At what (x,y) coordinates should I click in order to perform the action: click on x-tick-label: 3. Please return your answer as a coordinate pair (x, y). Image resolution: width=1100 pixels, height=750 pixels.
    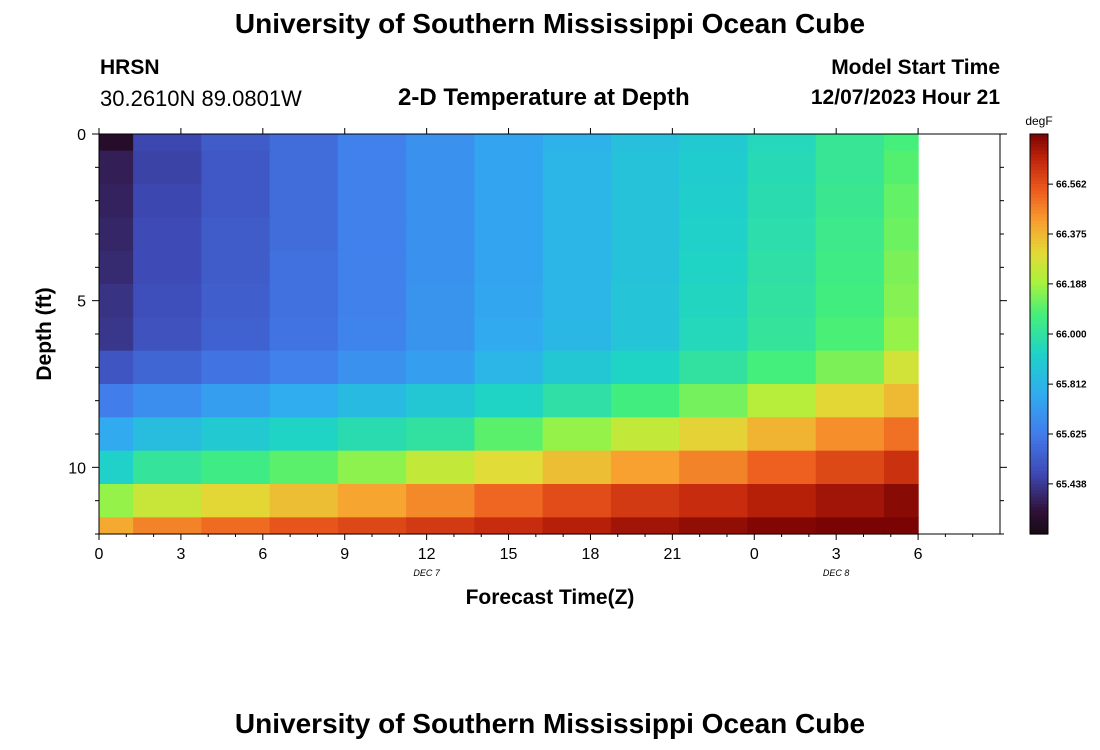
    Looking at the image, I should click on (836, 554).